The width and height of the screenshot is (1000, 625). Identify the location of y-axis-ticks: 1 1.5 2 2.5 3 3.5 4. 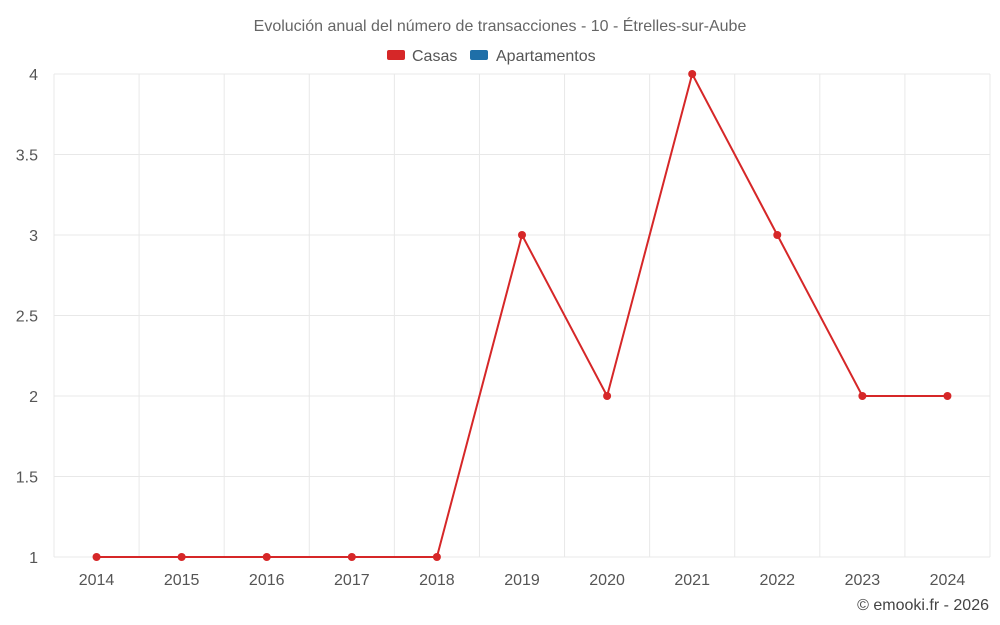
(27, 317).